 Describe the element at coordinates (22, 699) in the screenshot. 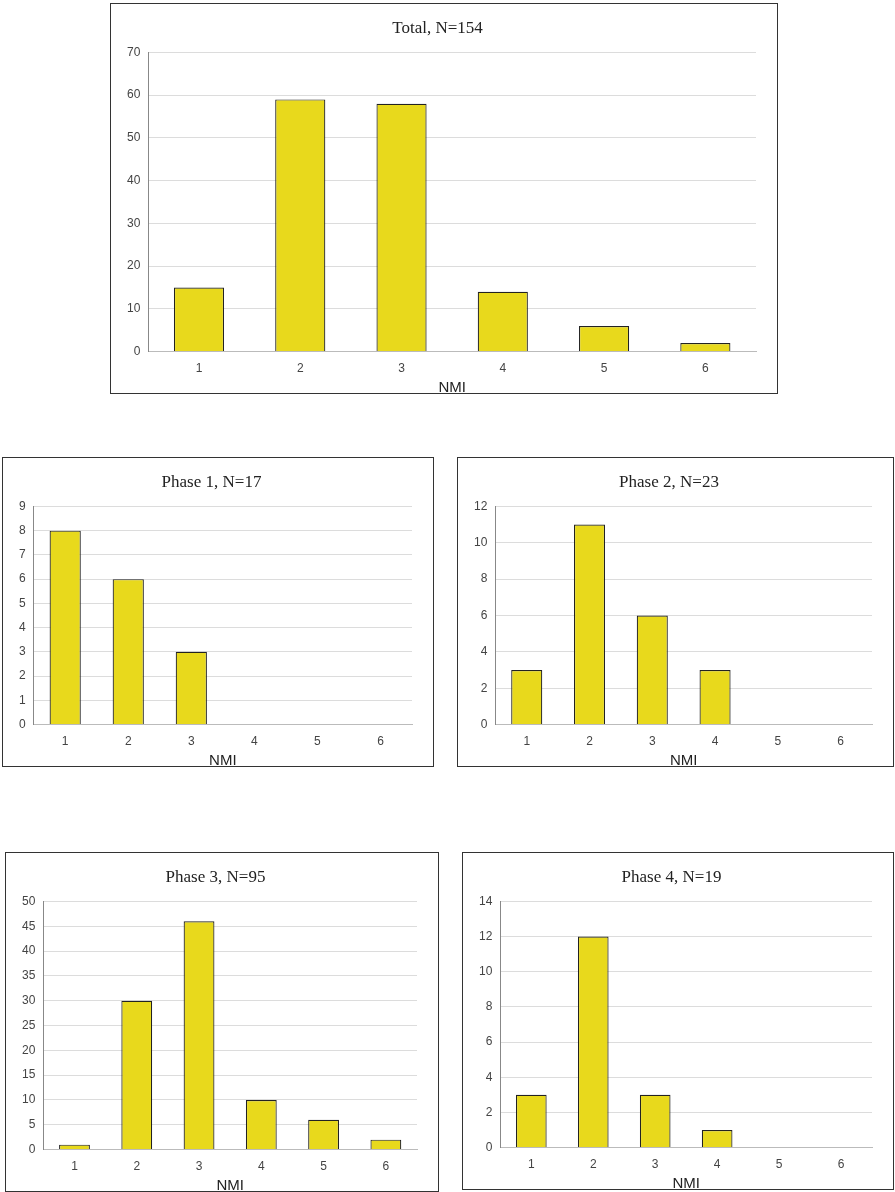

I see `y-tick-label: 1` at that location.